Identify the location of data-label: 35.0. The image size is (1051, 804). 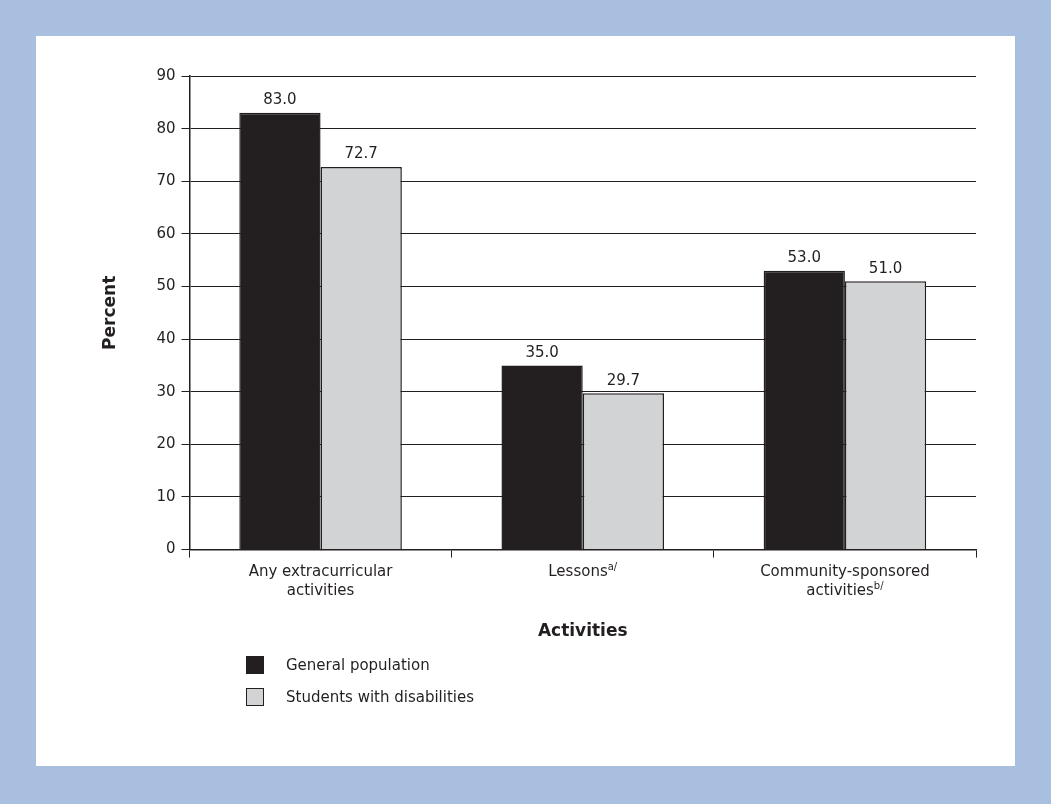
(542, 351).